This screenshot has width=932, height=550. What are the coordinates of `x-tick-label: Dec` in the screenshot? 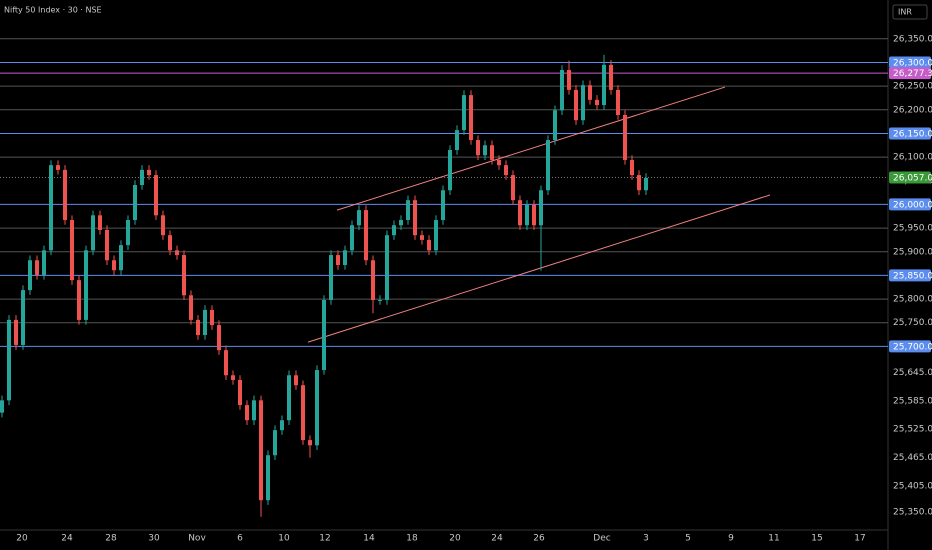 It's located at (601, 539).